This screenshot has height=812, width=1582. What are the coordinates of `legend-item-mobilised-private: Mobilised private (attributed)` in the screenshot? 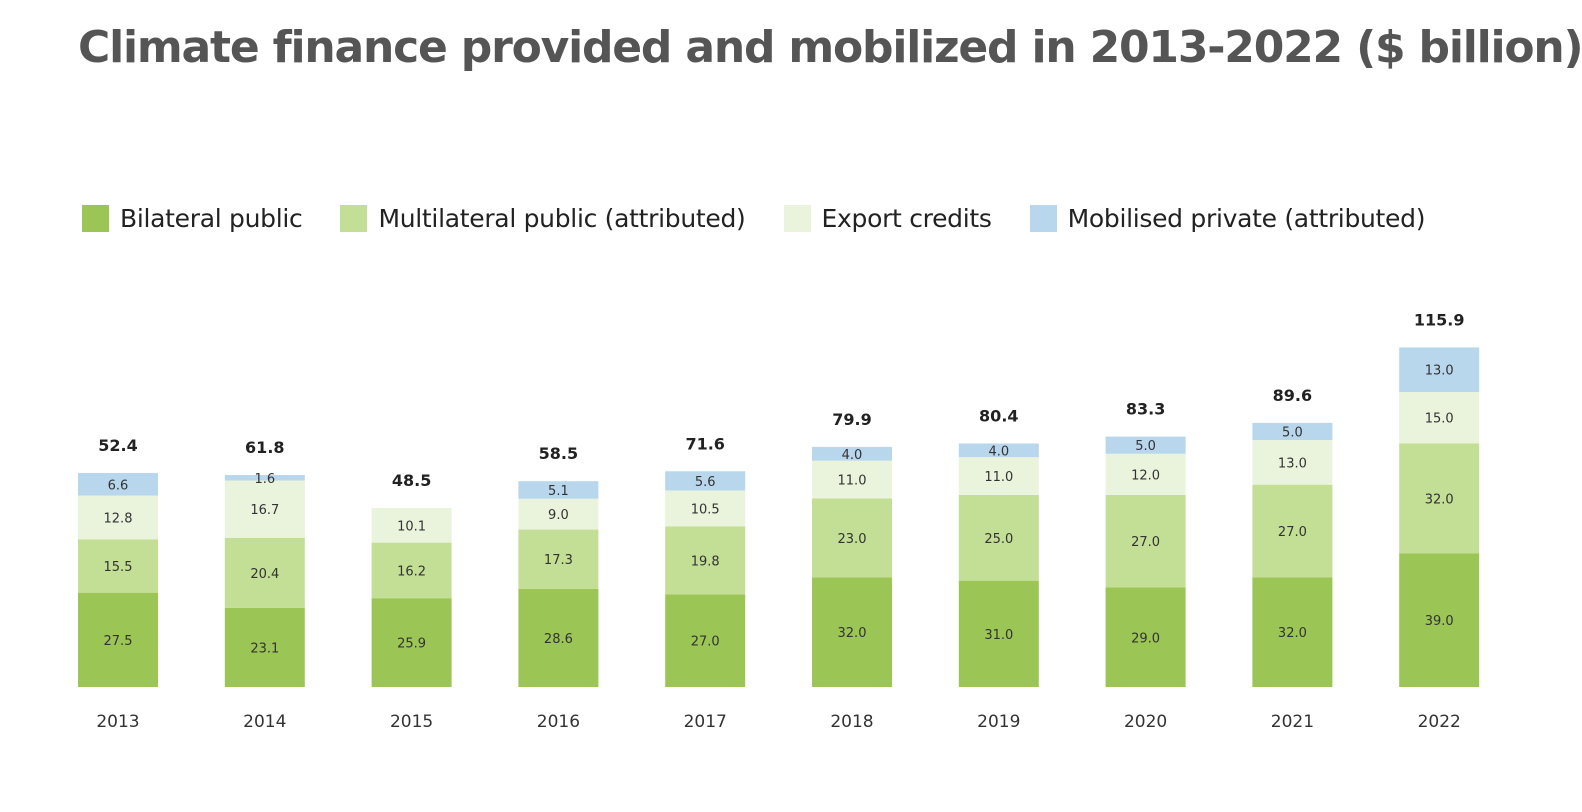 It's located at (1227, 218).